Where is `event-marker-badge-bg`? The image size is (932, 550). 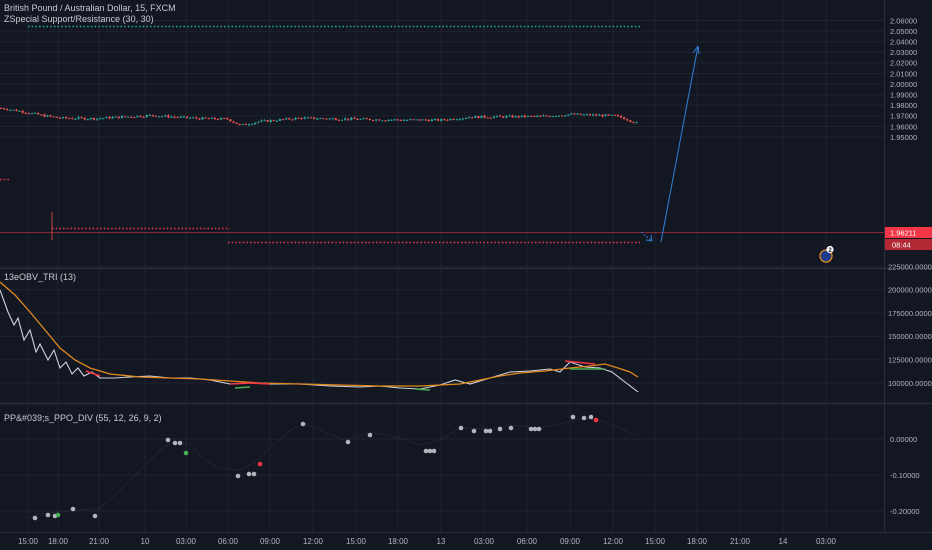
event-marker-badge-bg is located at coordinates (830, 249).